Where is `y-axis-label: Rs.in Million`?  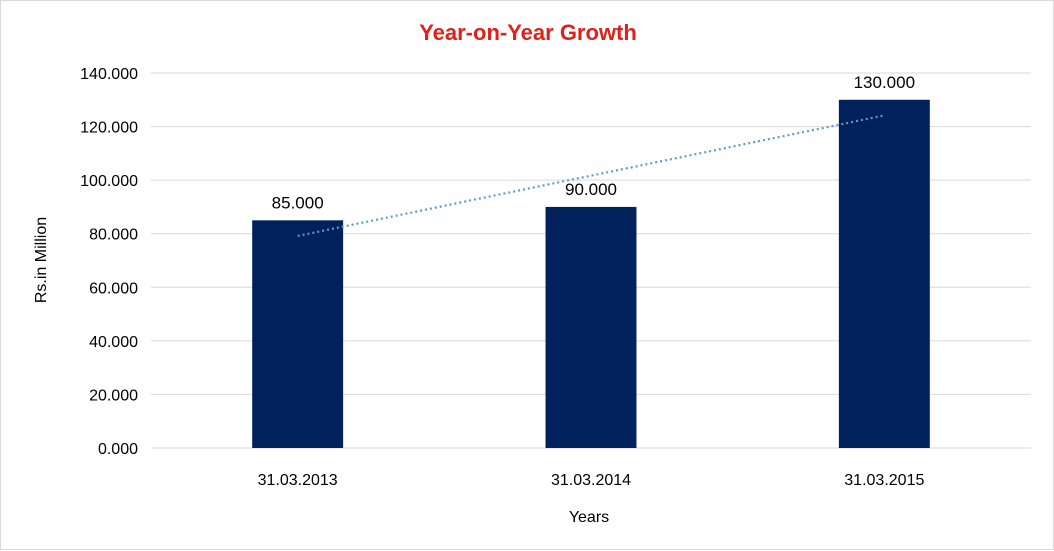
y-axis-label: Rs.in Million is located at coordinates (41, 260).